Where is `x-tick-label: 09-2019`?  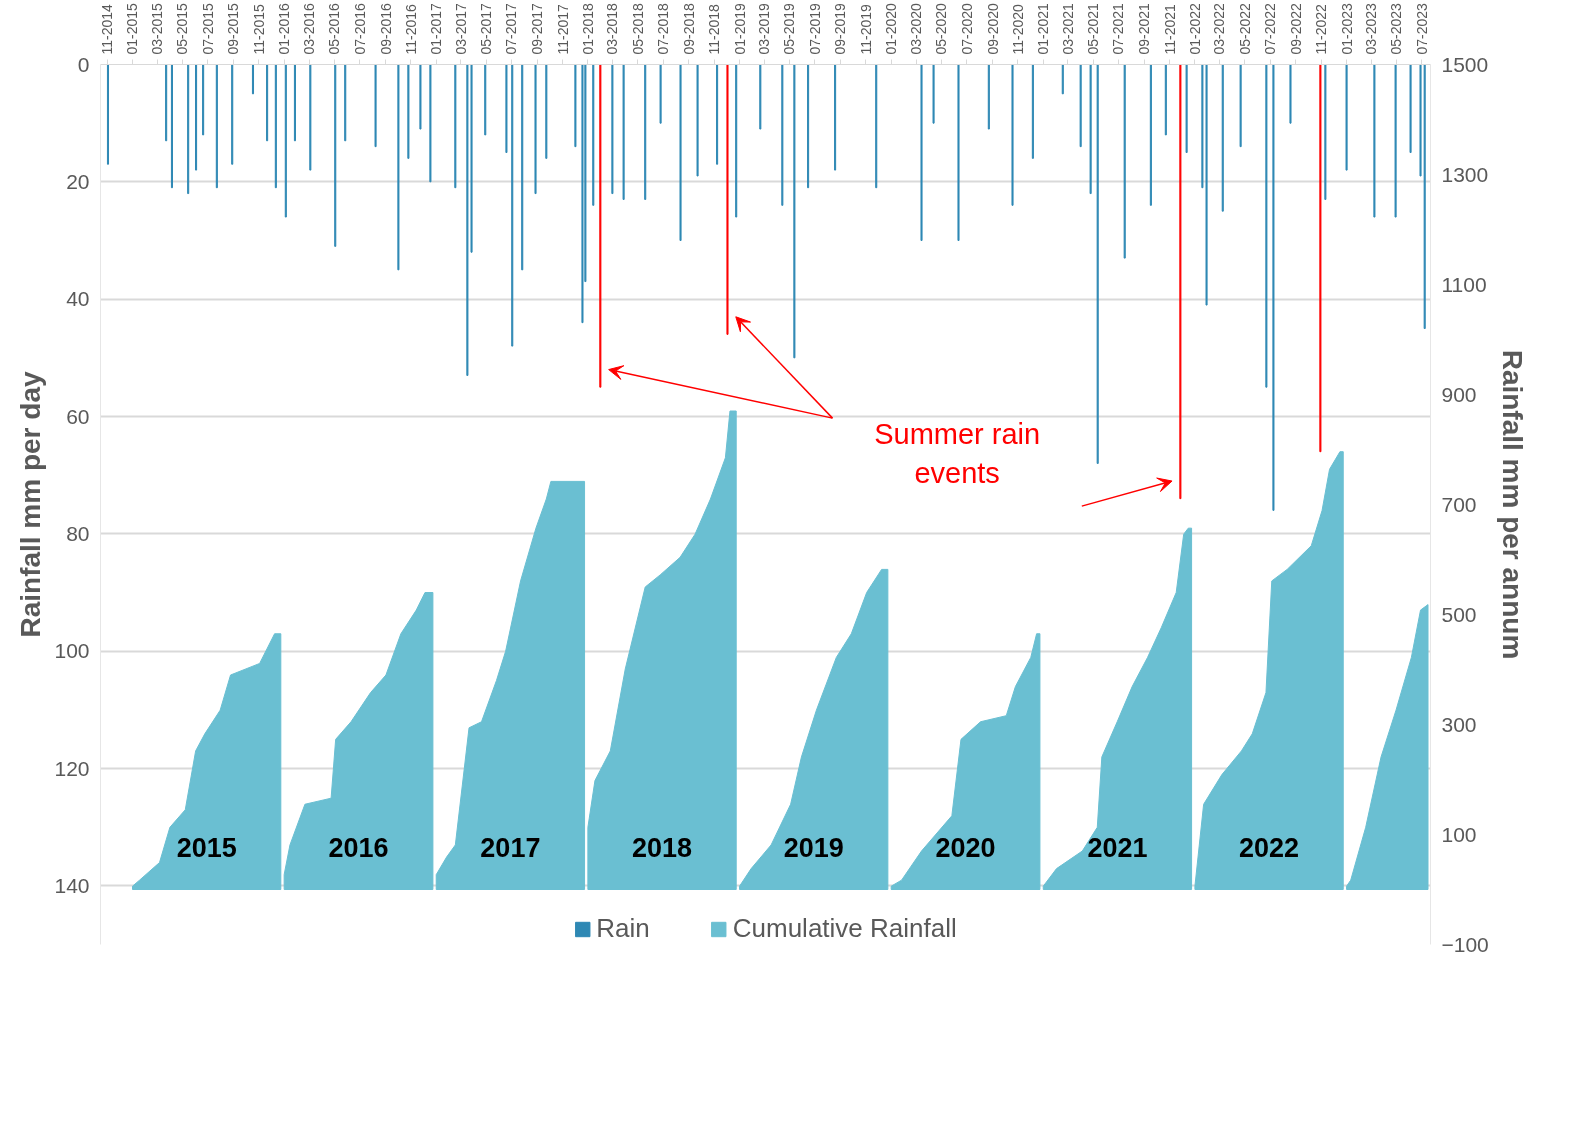 x-tick-label: 09-2019 is located at coordinates (840, 28).